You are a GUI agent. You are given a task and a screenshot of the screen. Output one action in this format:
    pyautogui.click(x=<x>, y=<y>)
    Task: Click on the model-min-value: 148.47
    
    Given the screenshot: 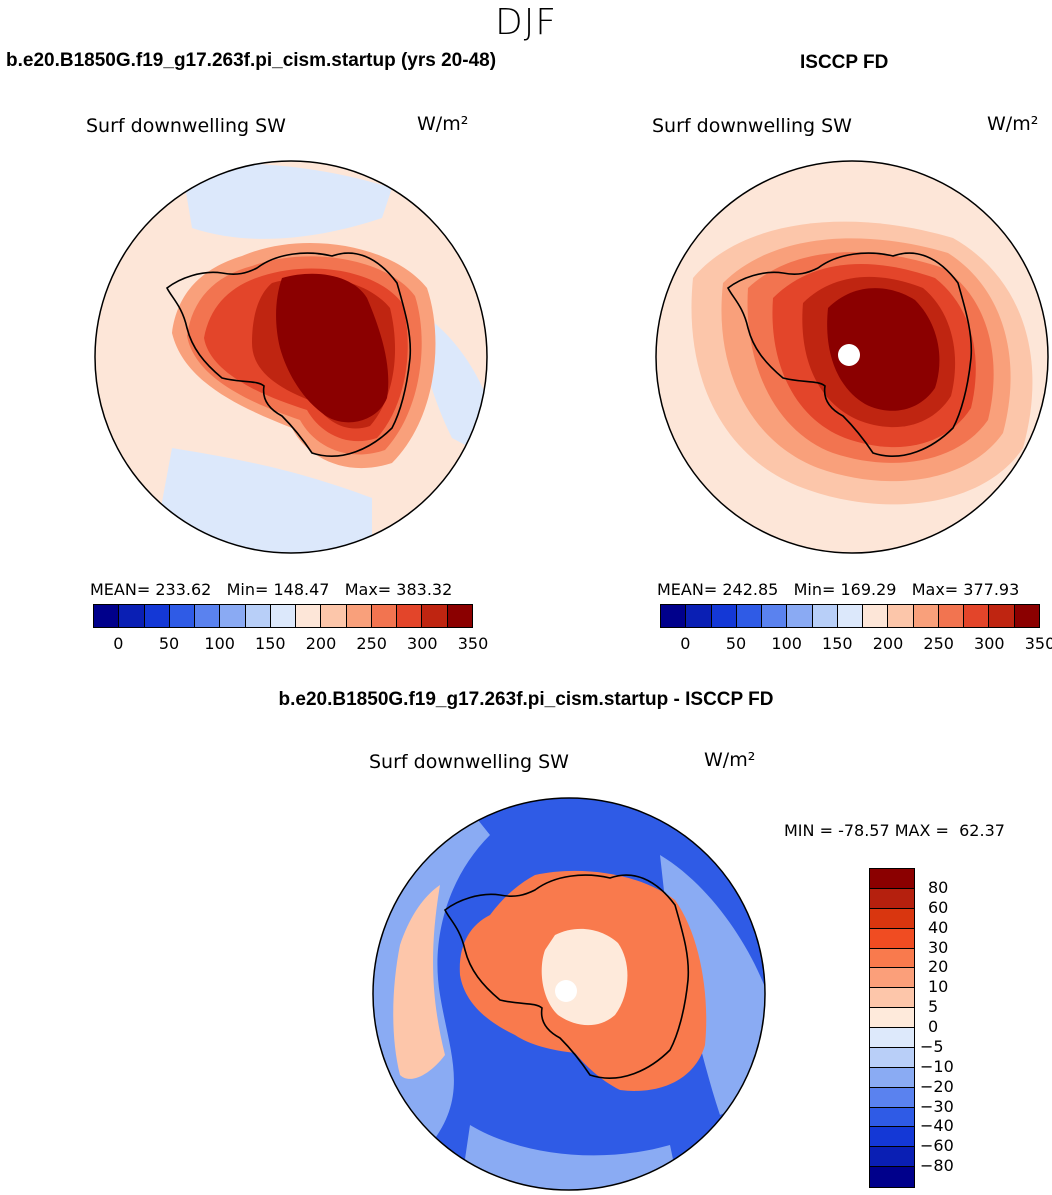 What is the action you would take?
    pyautogui.click(x=301, y=589)
    